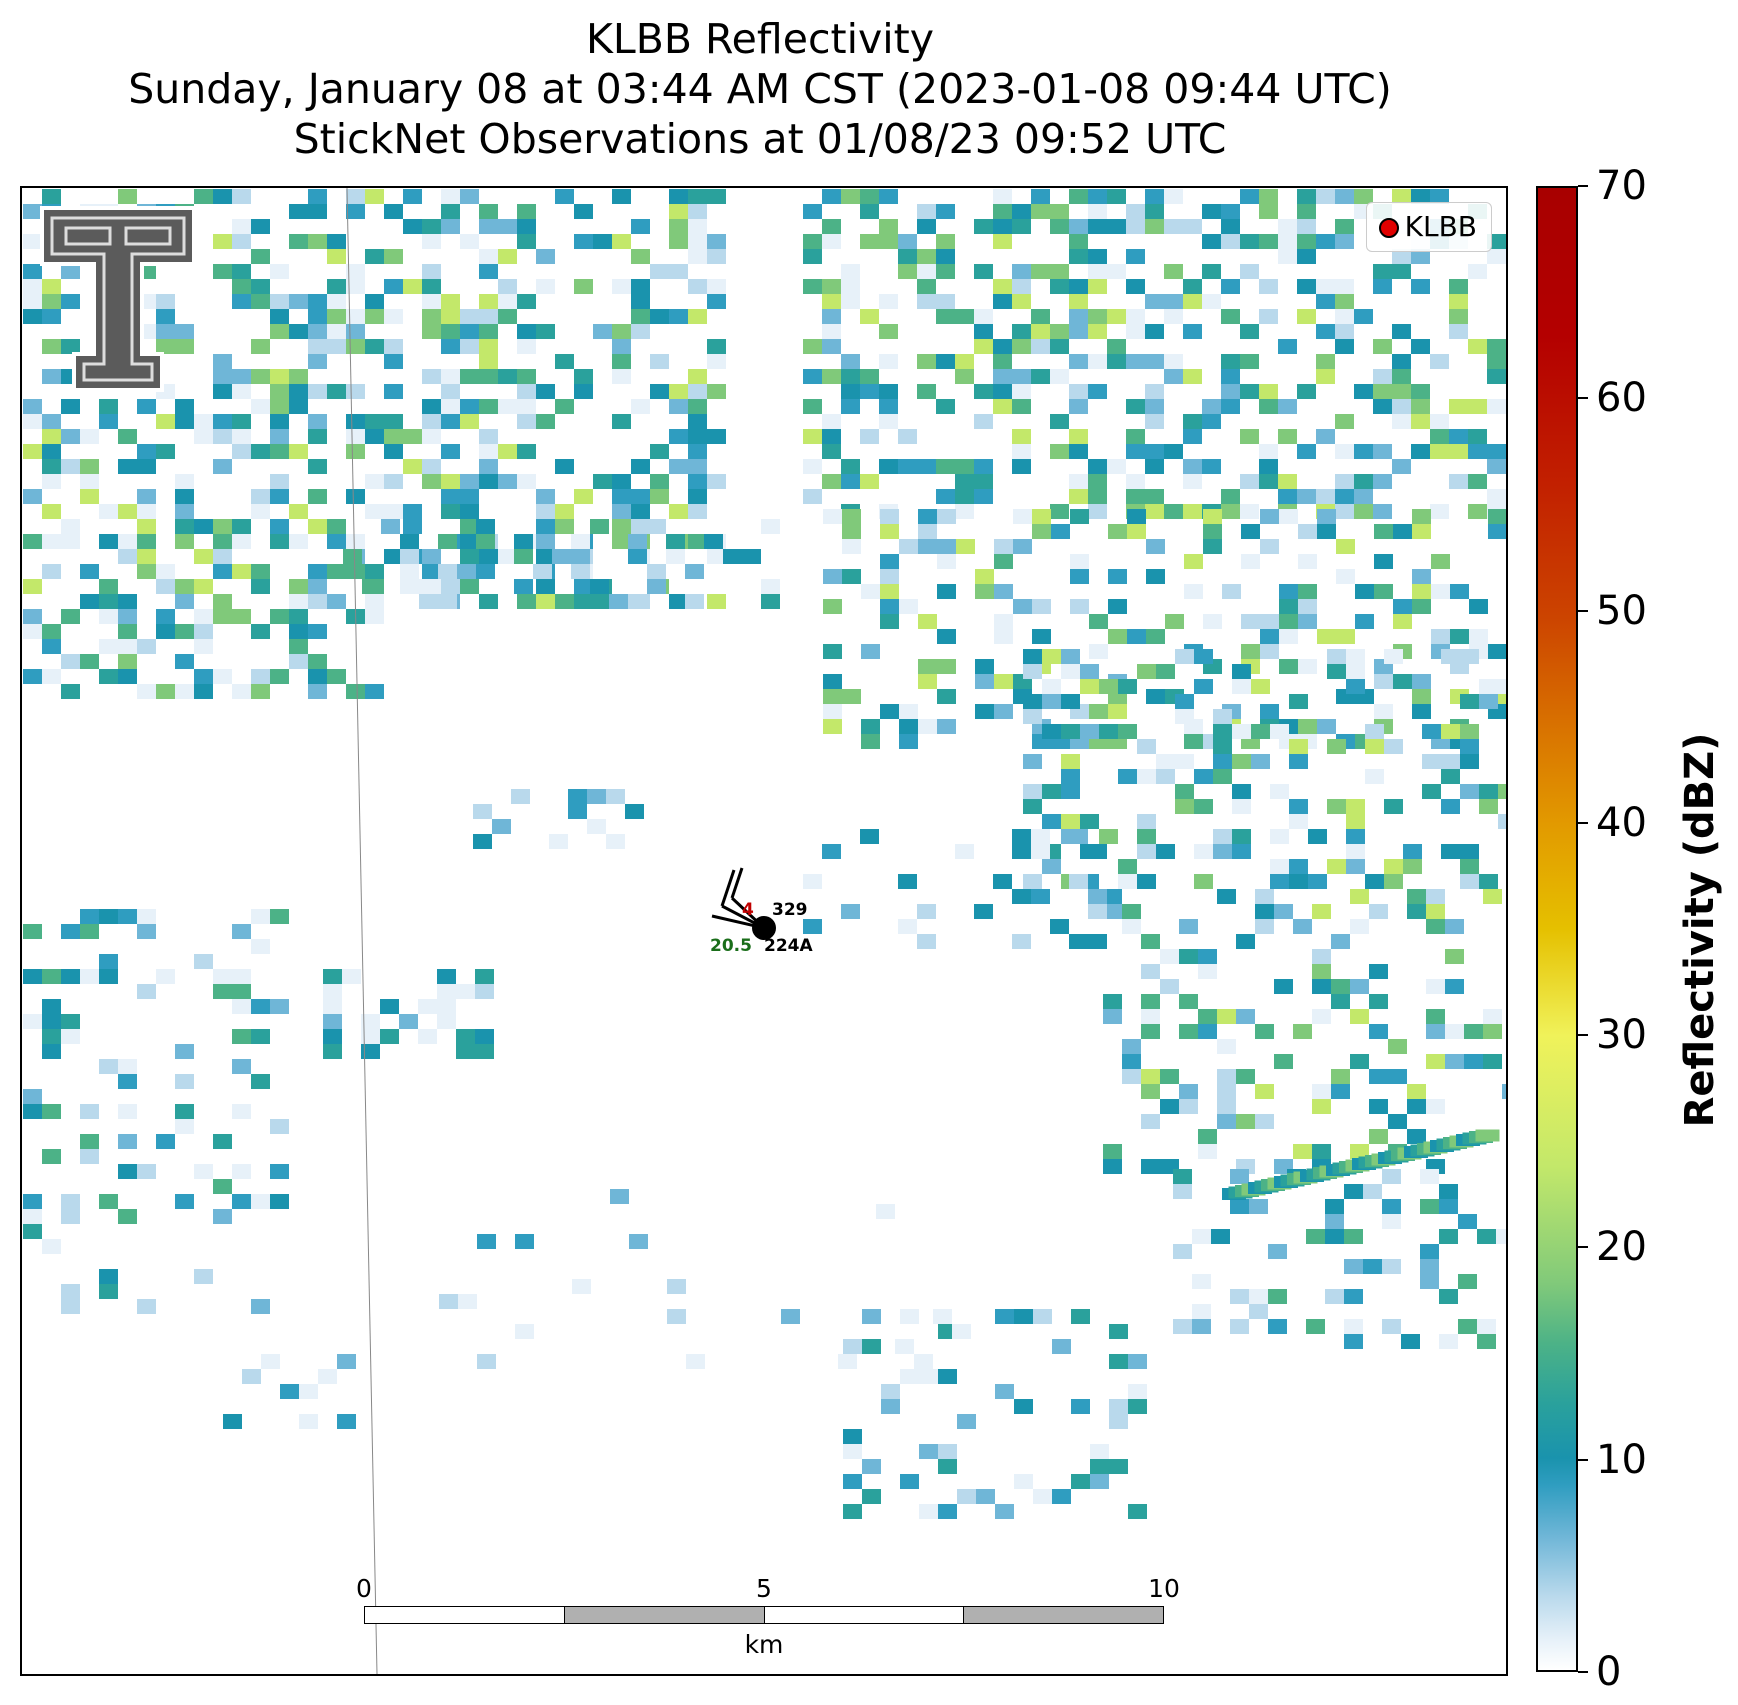  I want to click on colorbar-tick-label: 30, so click(1621, 1035).